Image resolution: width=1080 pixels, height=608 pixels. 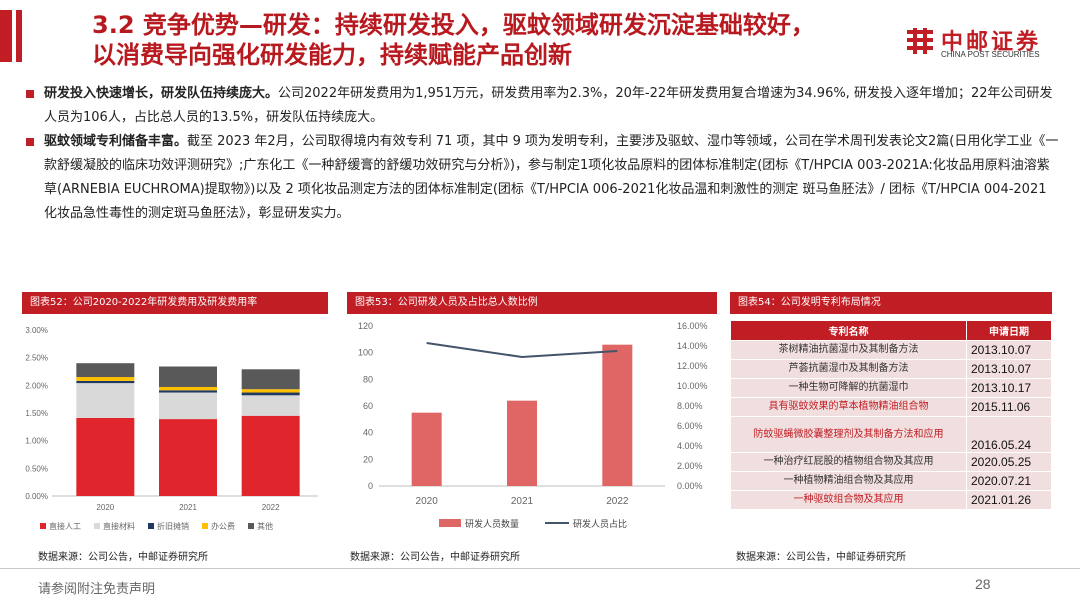 I want to click on y-right-tick-label: 0.00%, so click(x=690, y=486).